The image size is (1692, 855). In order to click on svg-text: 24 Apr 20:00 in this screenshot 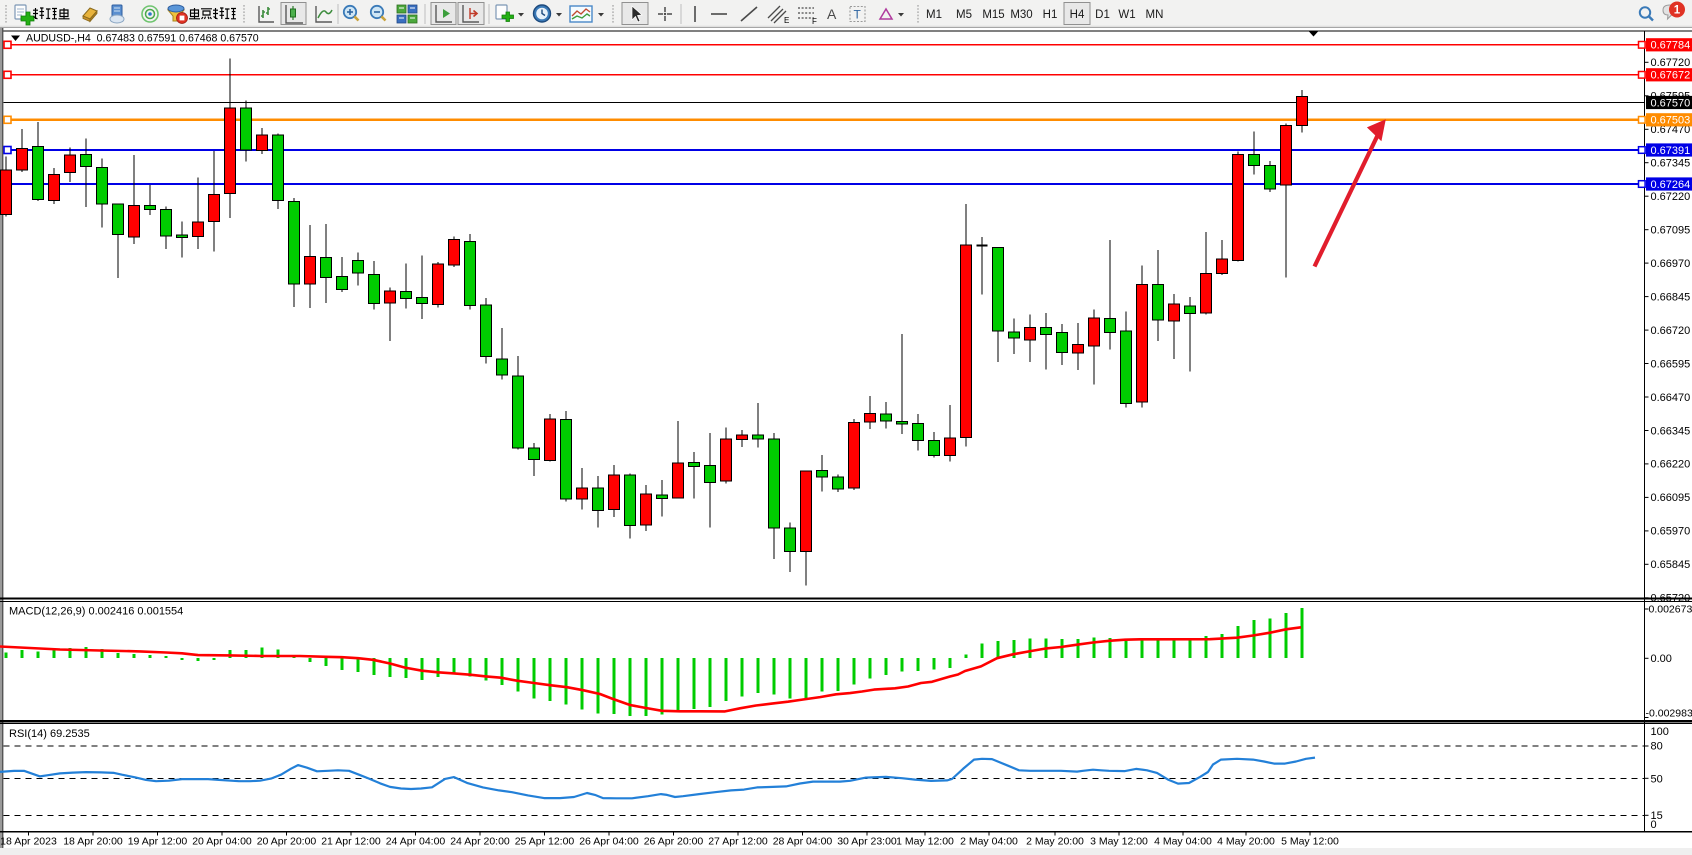, I will do `click(480, 842)`.